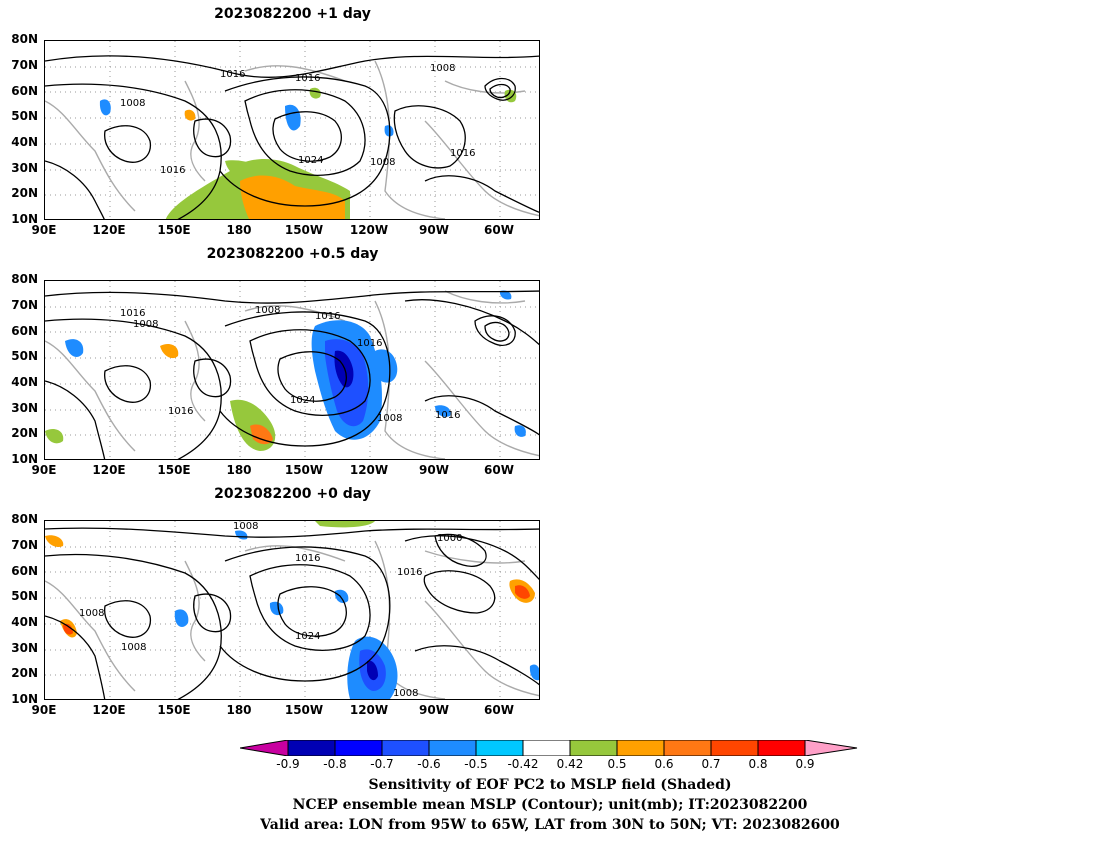 This screenshot has height=850, width=1100. Describe the element at coordinates (476, 764) in the screenshot. I see `colorbar-label: -0.5` at that location.